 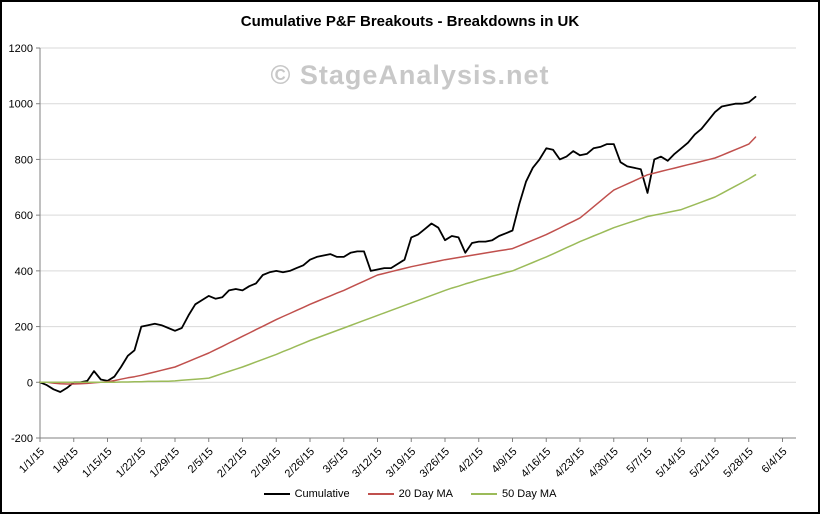 What do you see at coordinates (536, 463) in the screenshot?
I see `x-tick-label: 4/16/15` at bounding box center [536, 463].